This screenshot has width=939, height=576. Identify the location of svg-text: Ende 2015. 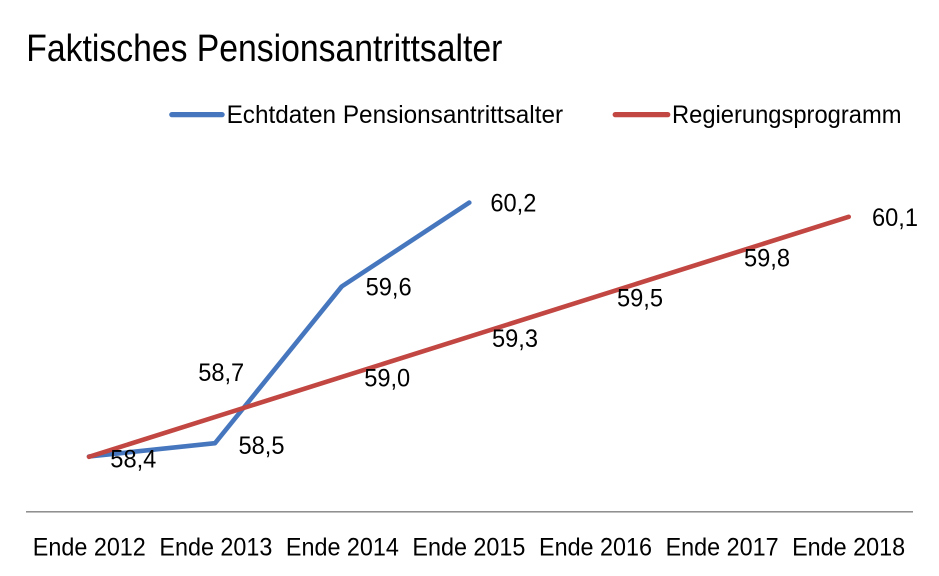
(468, 547).